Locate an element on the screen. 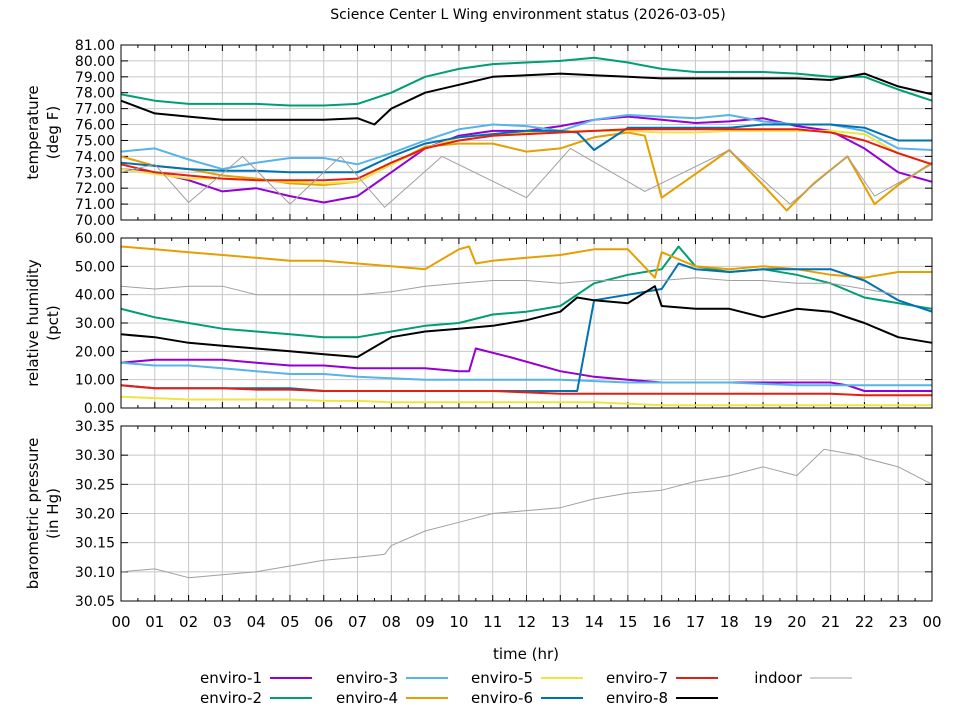  y-tick-label: 30.20 is located at coordinates (95, 515).